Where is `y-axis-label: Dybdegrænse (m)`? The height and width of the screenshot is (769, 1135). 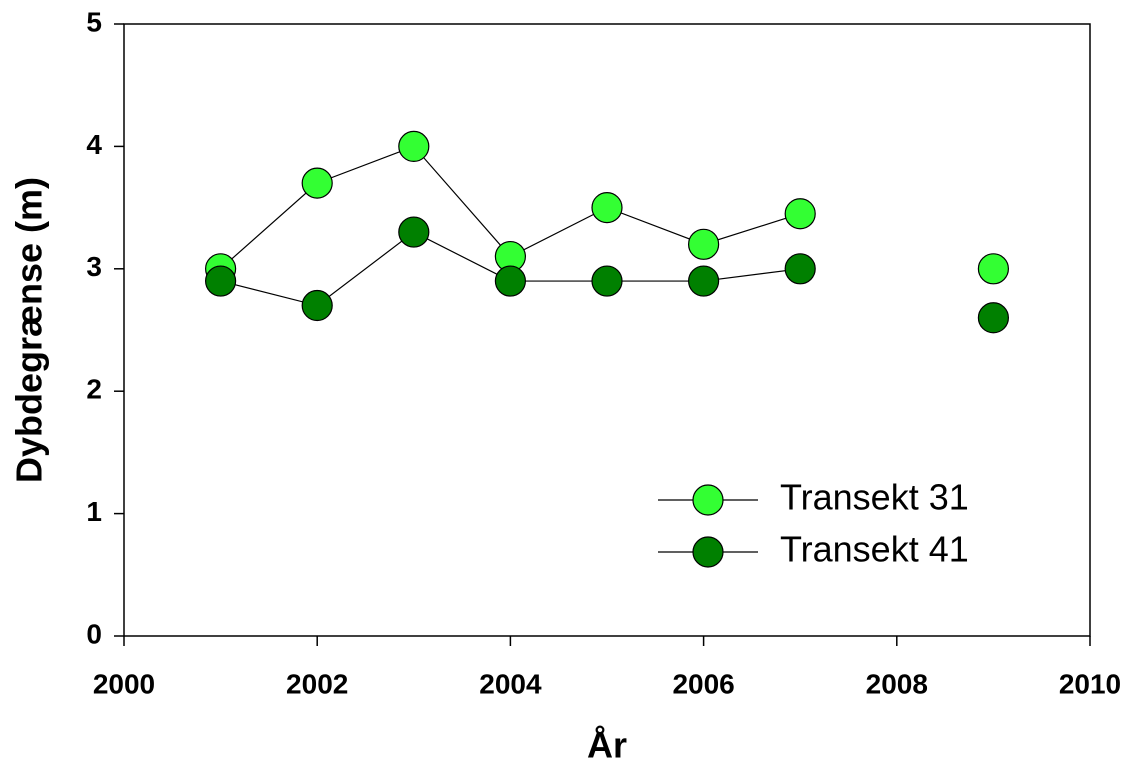 y-axis-label: Dybdegrænse (m) is located at coordinates (29, 330).